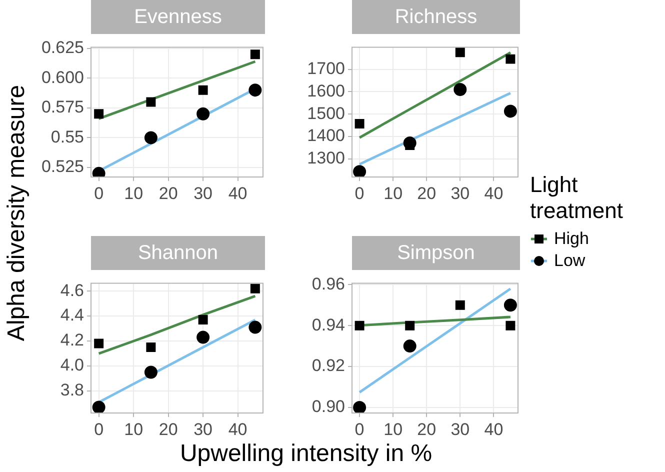 The width and height of the screenshot is (665, 472). Describe the element at coordinates (328, 324) in the screenshot. I see `y-tick-label: 0.94` at that location.